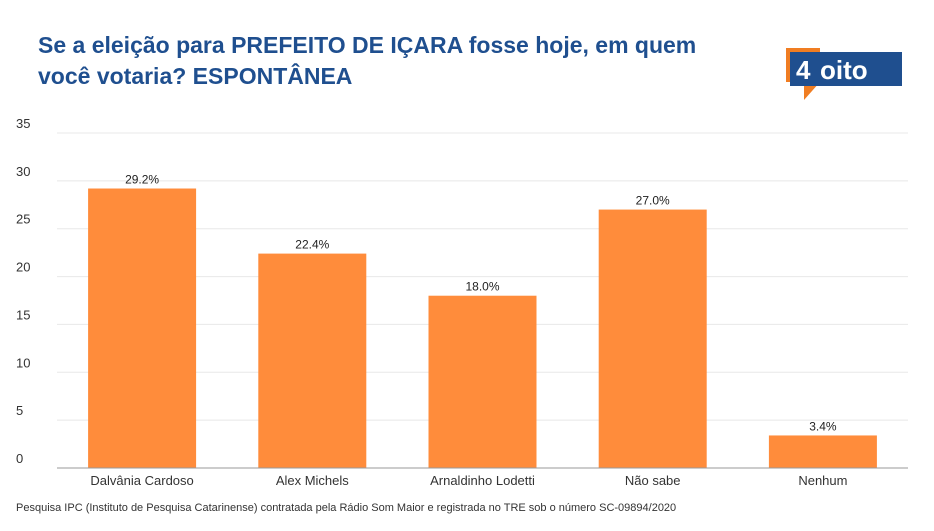  Describe the element at coordinates (803, 70) in the screenshot. I see `logo-digit: 4` at that location.